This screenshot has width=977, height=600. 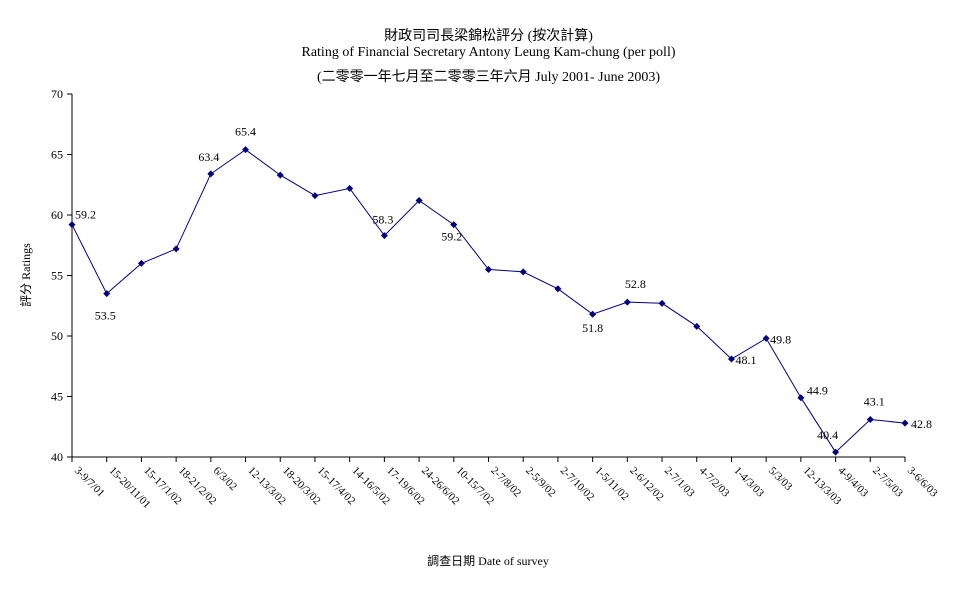 I want to click on data-label: 40.4, so click(x=827, y=435).